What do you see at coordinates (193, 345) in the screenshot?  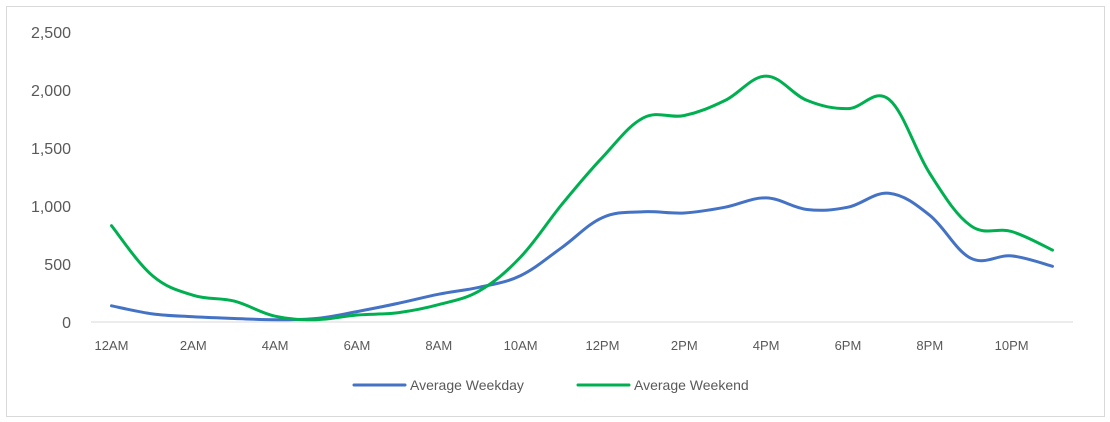 I see `x-tick-label: 2AM` at bounding box center [193, 345].